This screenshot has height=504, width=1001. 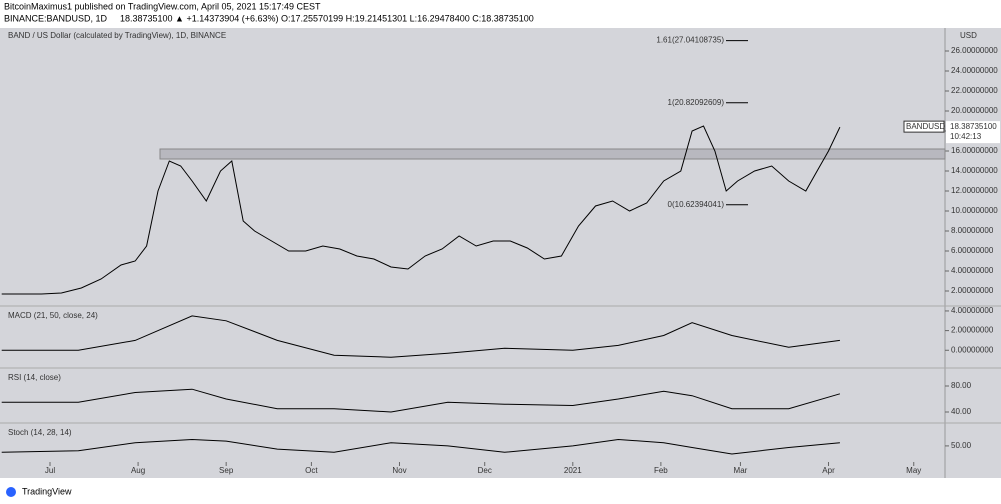 I want to click on y-tick-label: 50.00, so click(x=961, y=445).